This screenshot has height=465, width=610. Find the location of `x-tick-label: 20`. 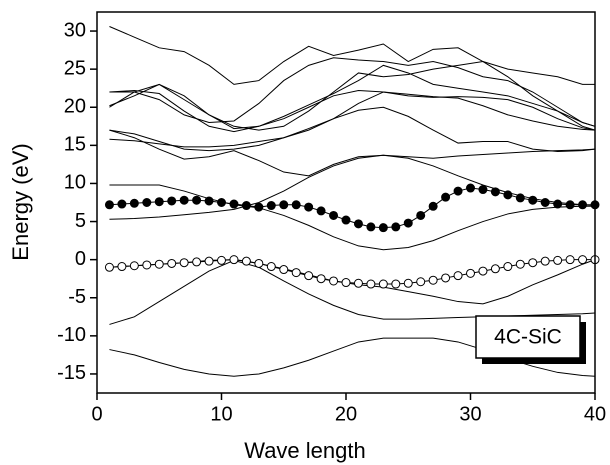

x-tick-label: 20 is located at coordinates (346, 414).